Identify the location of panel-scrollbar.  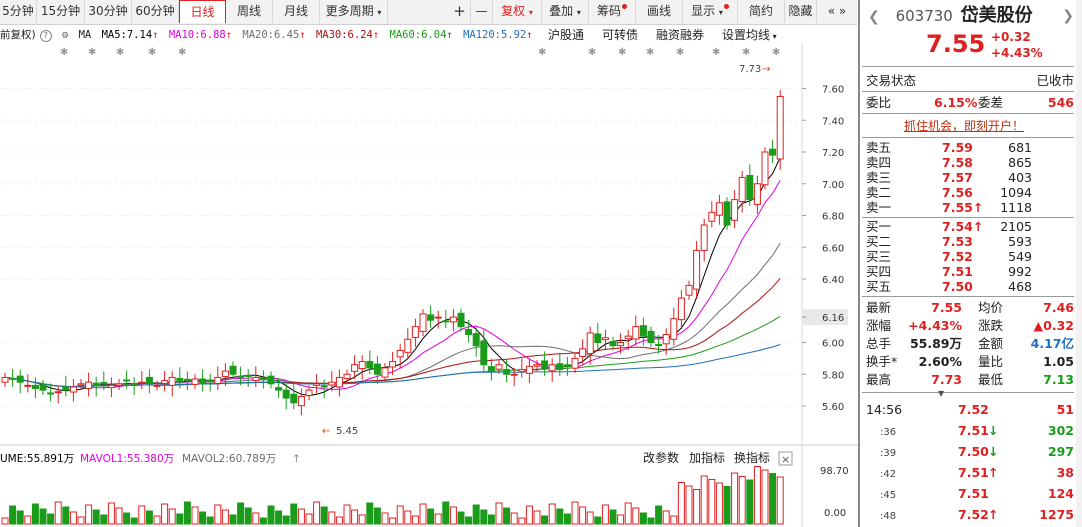
(1079, 263).